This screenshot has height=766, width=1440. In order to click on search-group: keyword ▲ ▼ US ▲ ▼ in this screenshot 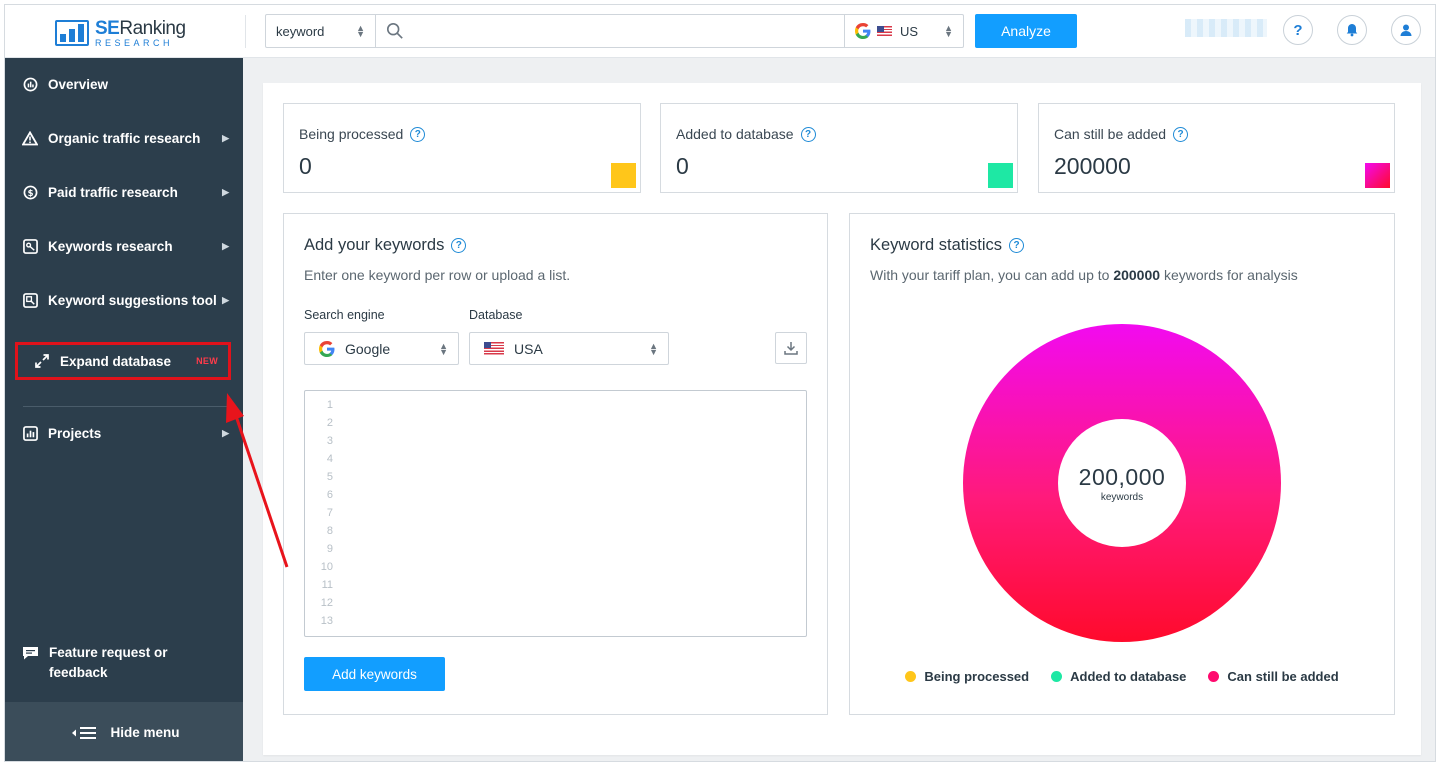, I will do `click(614, 31)`.